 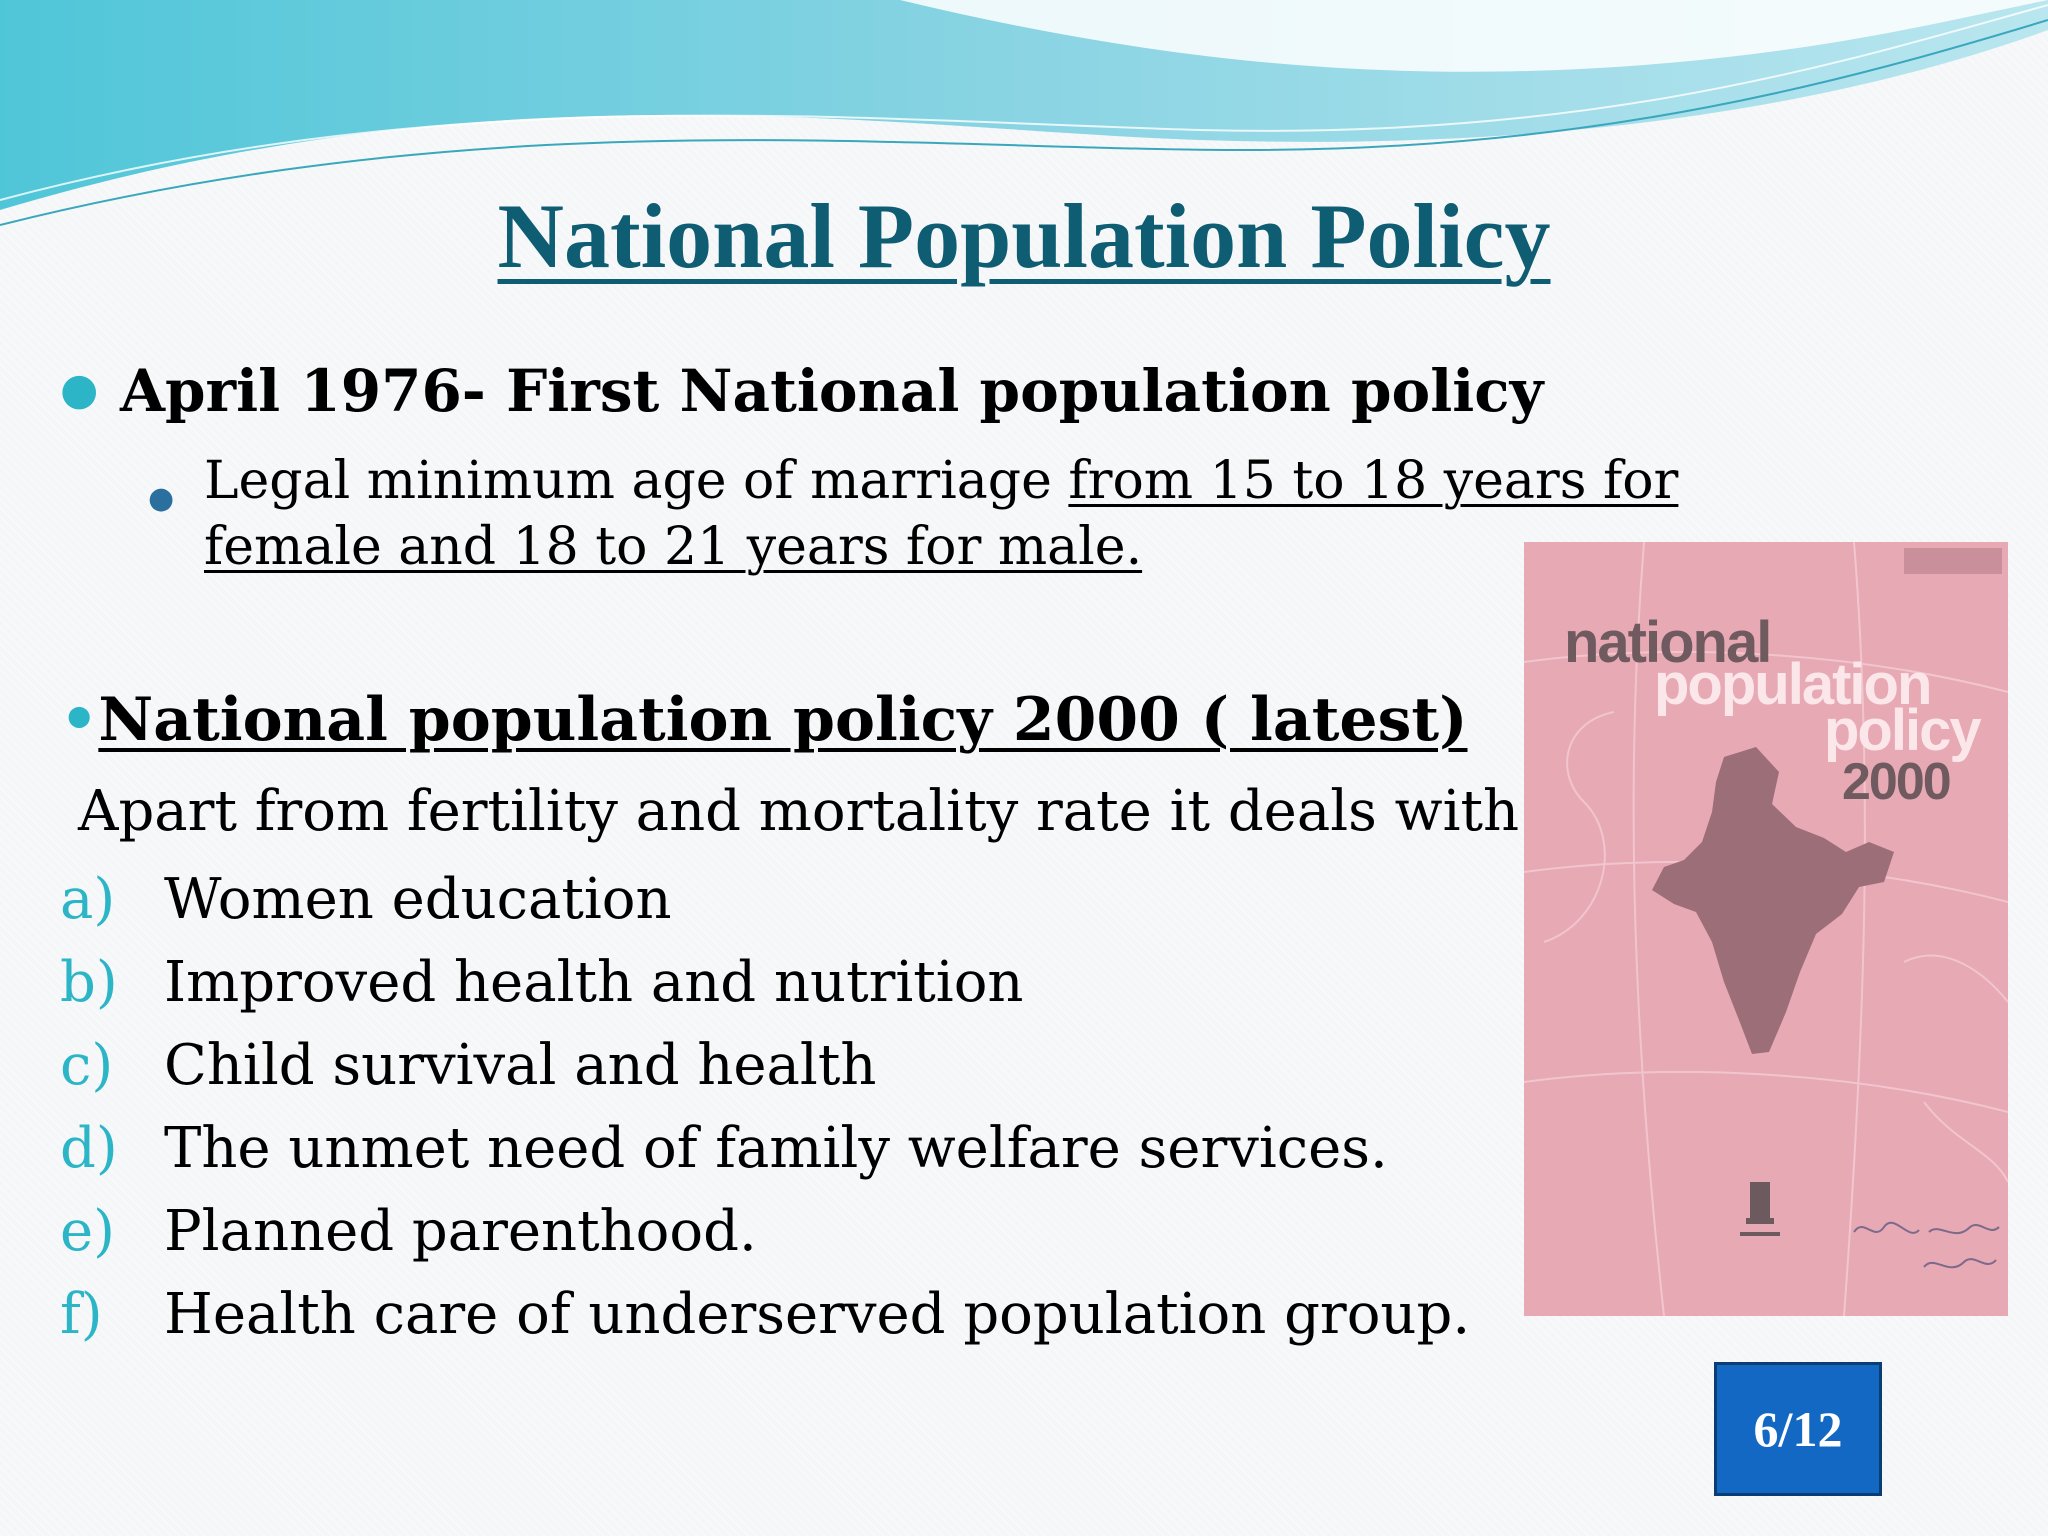 What do you see at coordinates (1903, 730) in the screenshot?
I see `cover-word-policy: policy` at bounding box center [1903, 730].